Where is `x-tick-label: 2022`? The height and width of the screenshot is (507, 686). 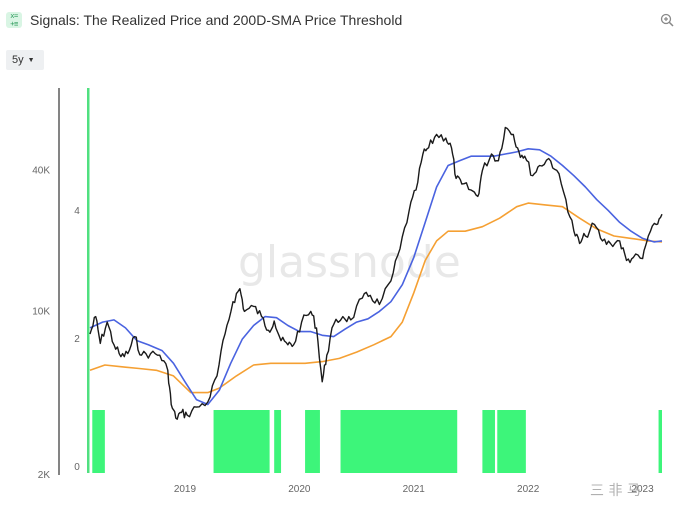
x-tick-label: 2022 is located at coordinates (528, 489).